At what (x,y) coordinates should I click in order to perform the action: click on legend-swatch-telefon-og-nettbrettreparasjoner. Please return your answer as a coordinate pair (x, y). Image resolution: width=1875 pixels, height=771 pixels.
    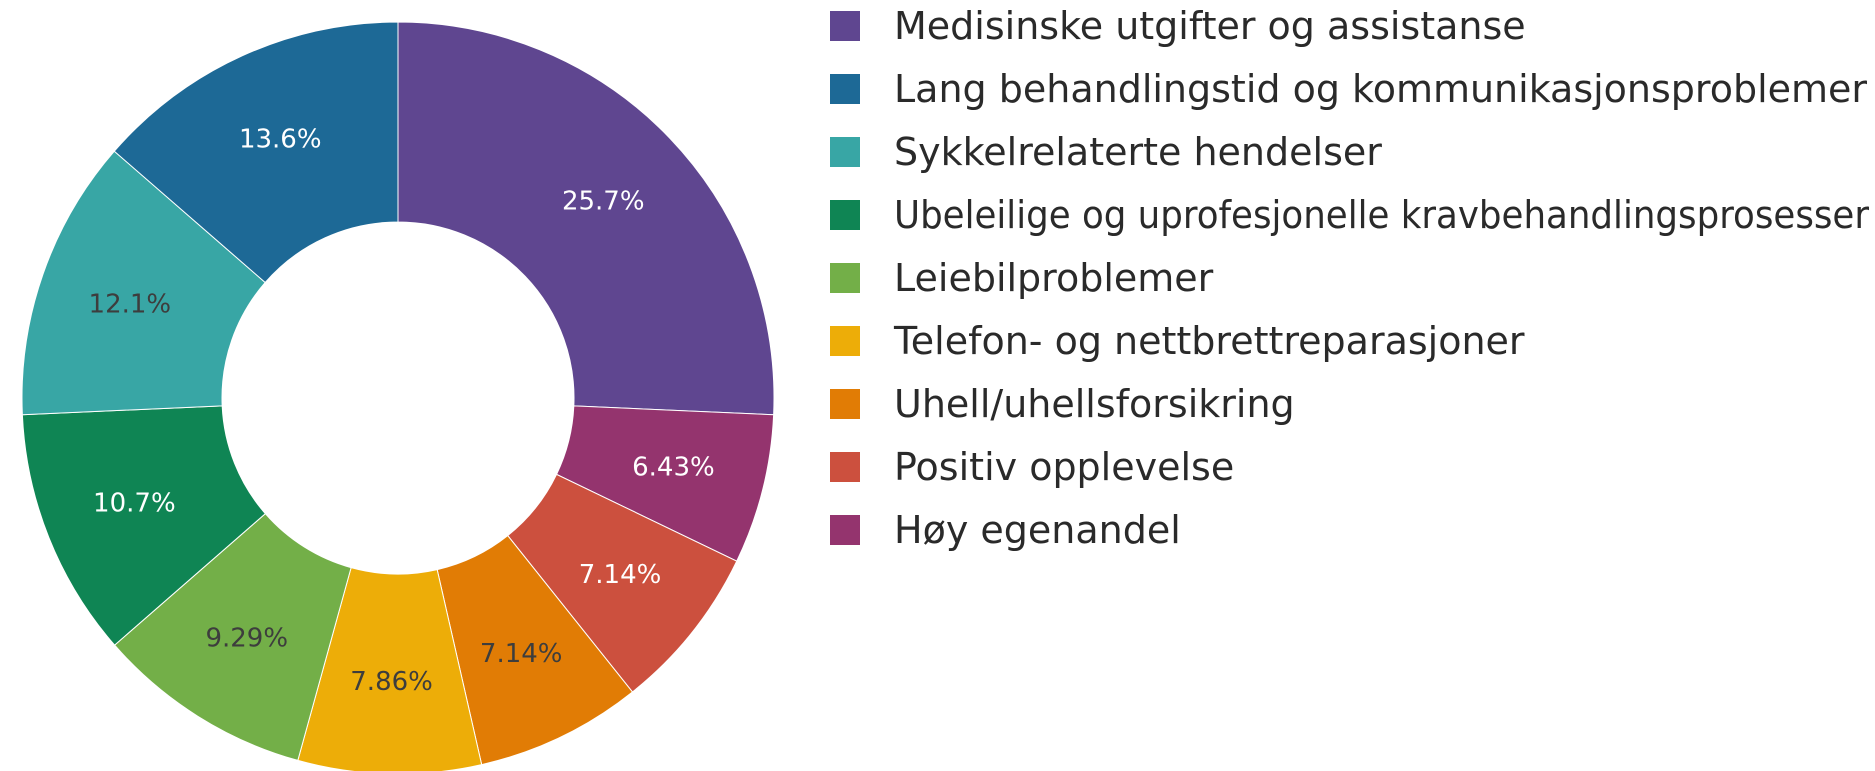
    Looking at the image, I should click on (845, 341).